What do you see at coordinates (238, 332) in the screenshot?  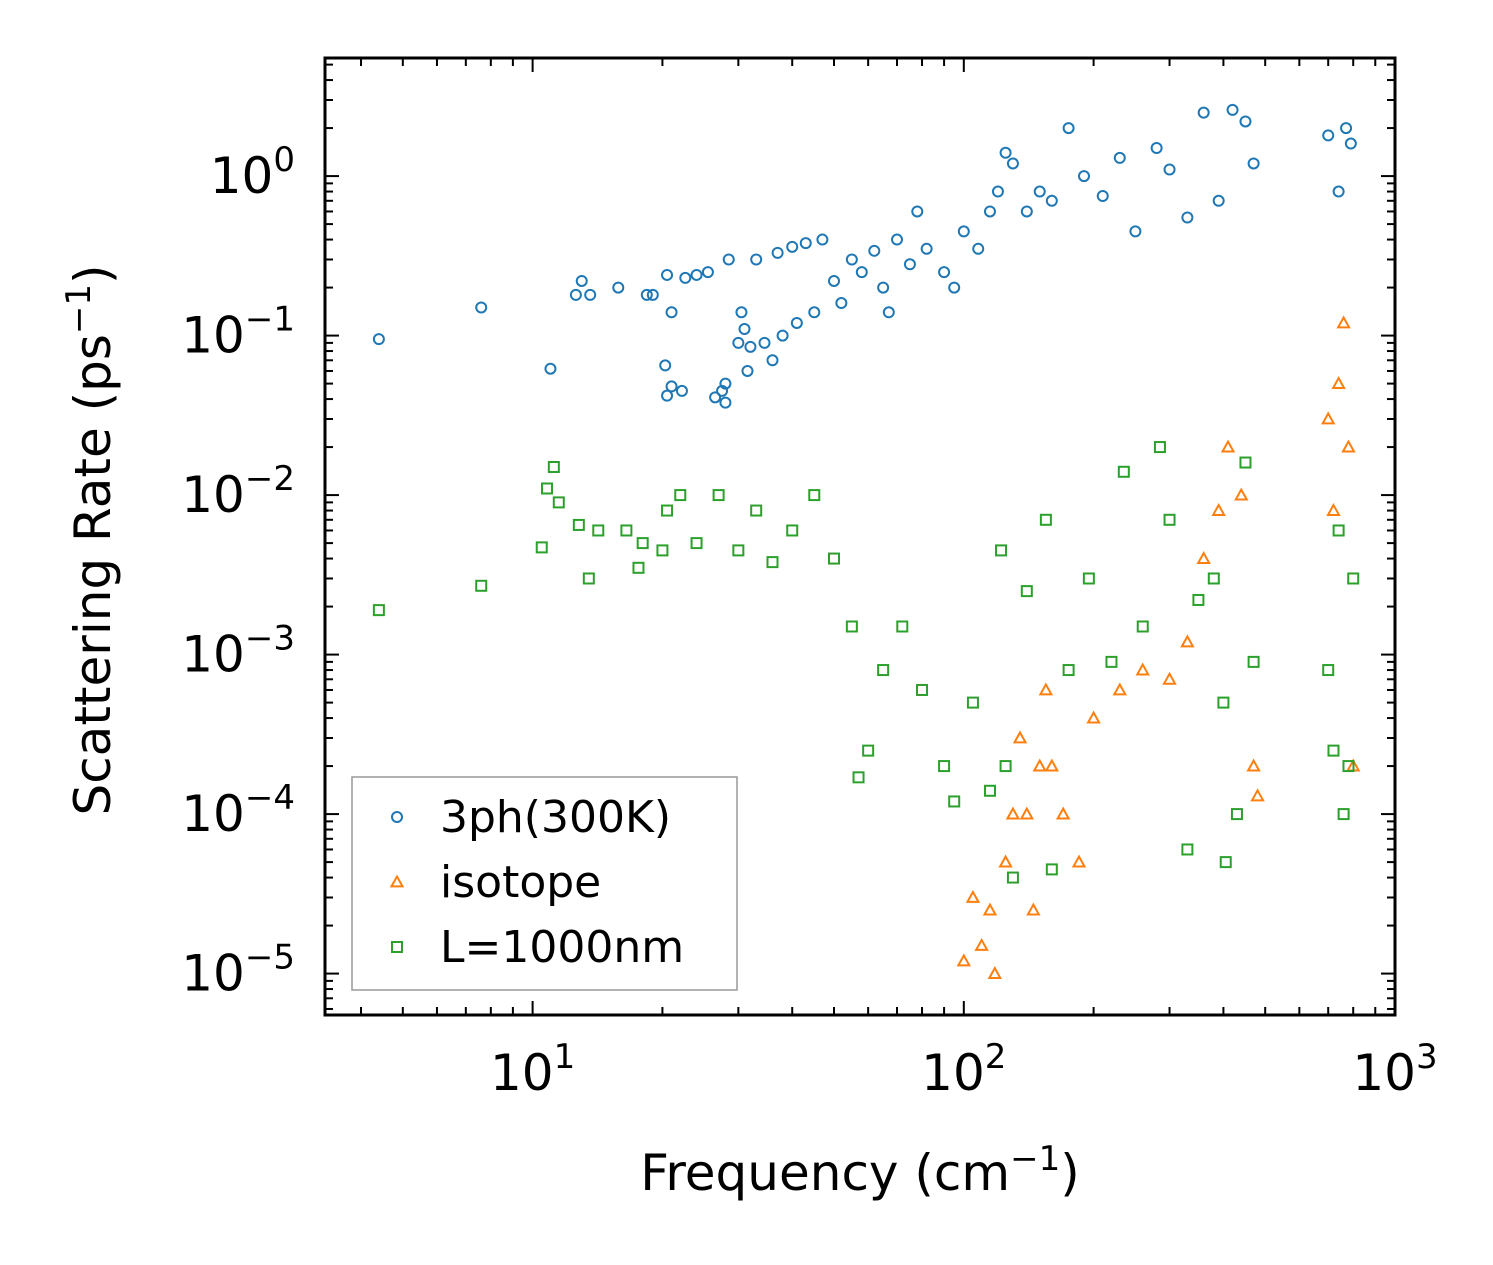 I see `y-tick-label: 10⁻¹` at bounding box center [238, 332].